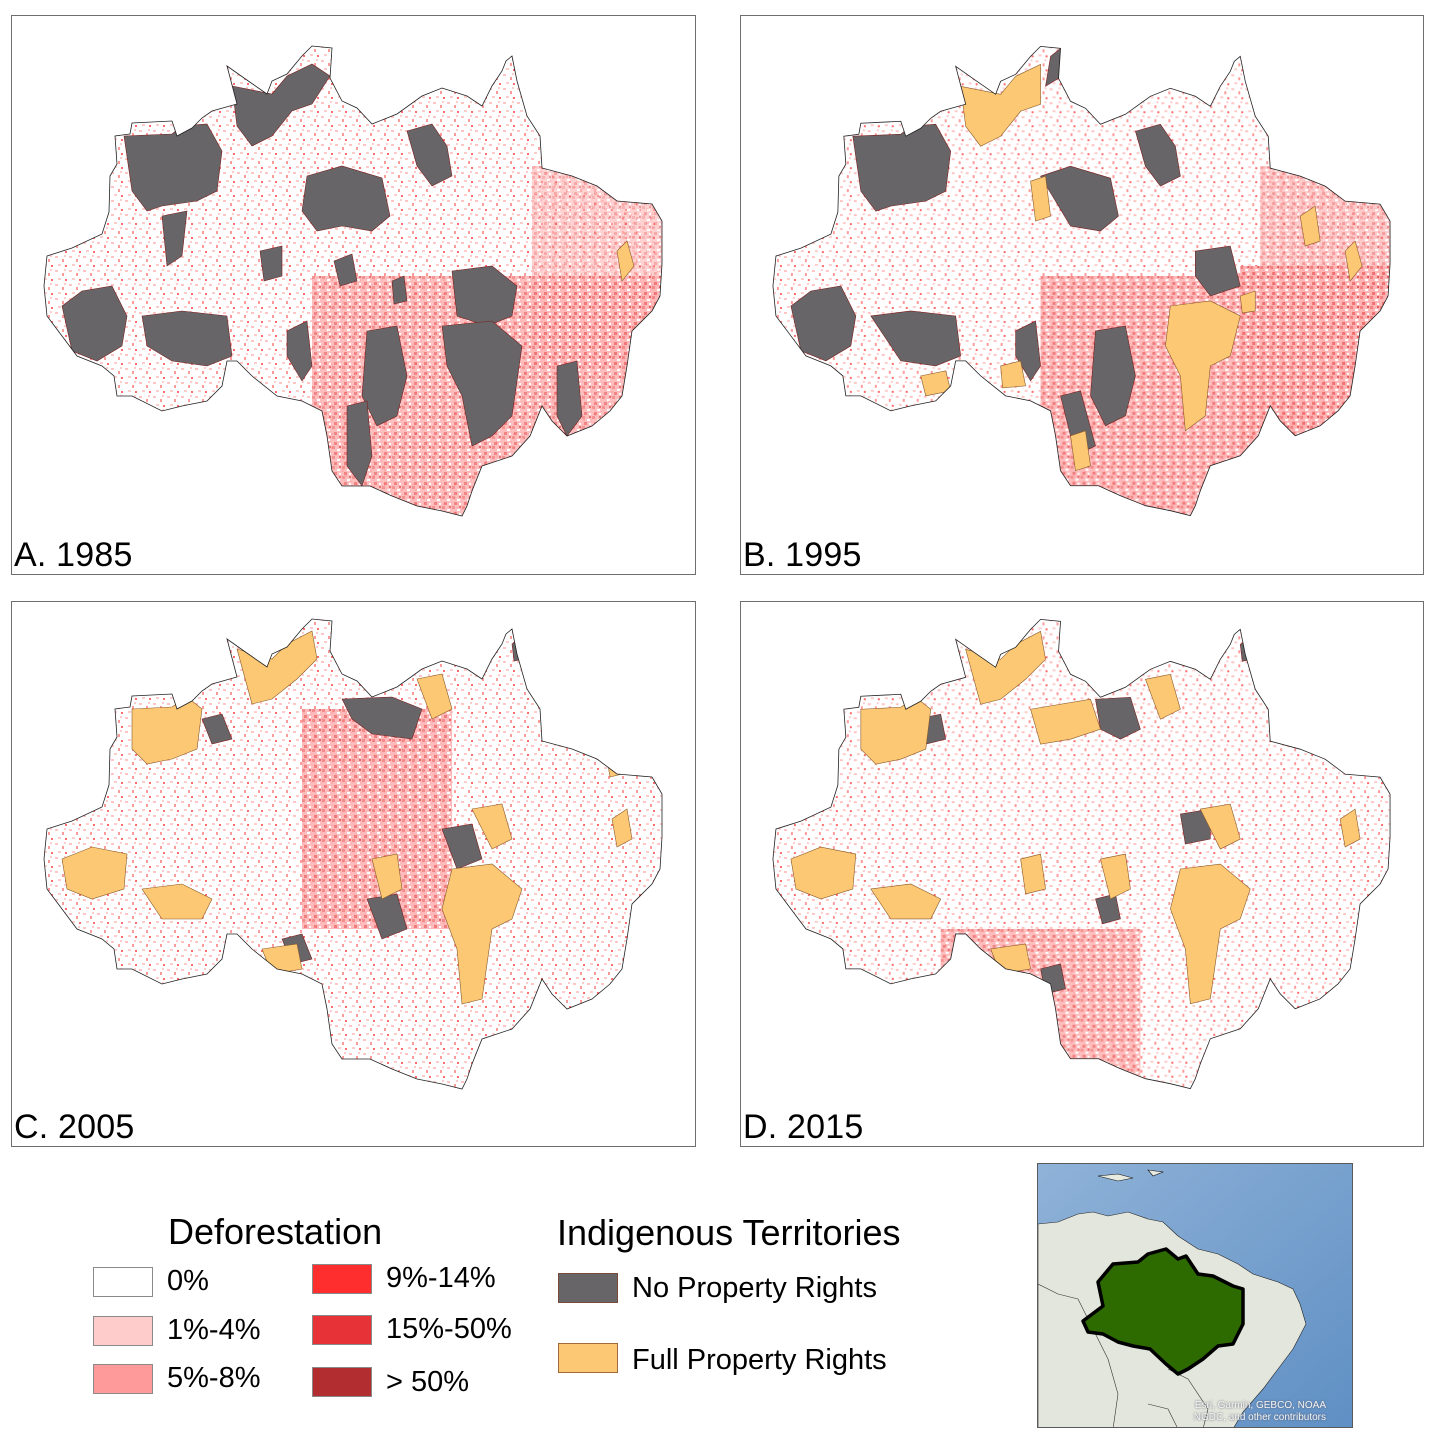 The image size is (1440, 1444). What do you see at coordinates (353, 281) in the screenshot?
I see `amazon-map-1985` at bounding box center [353, 281].